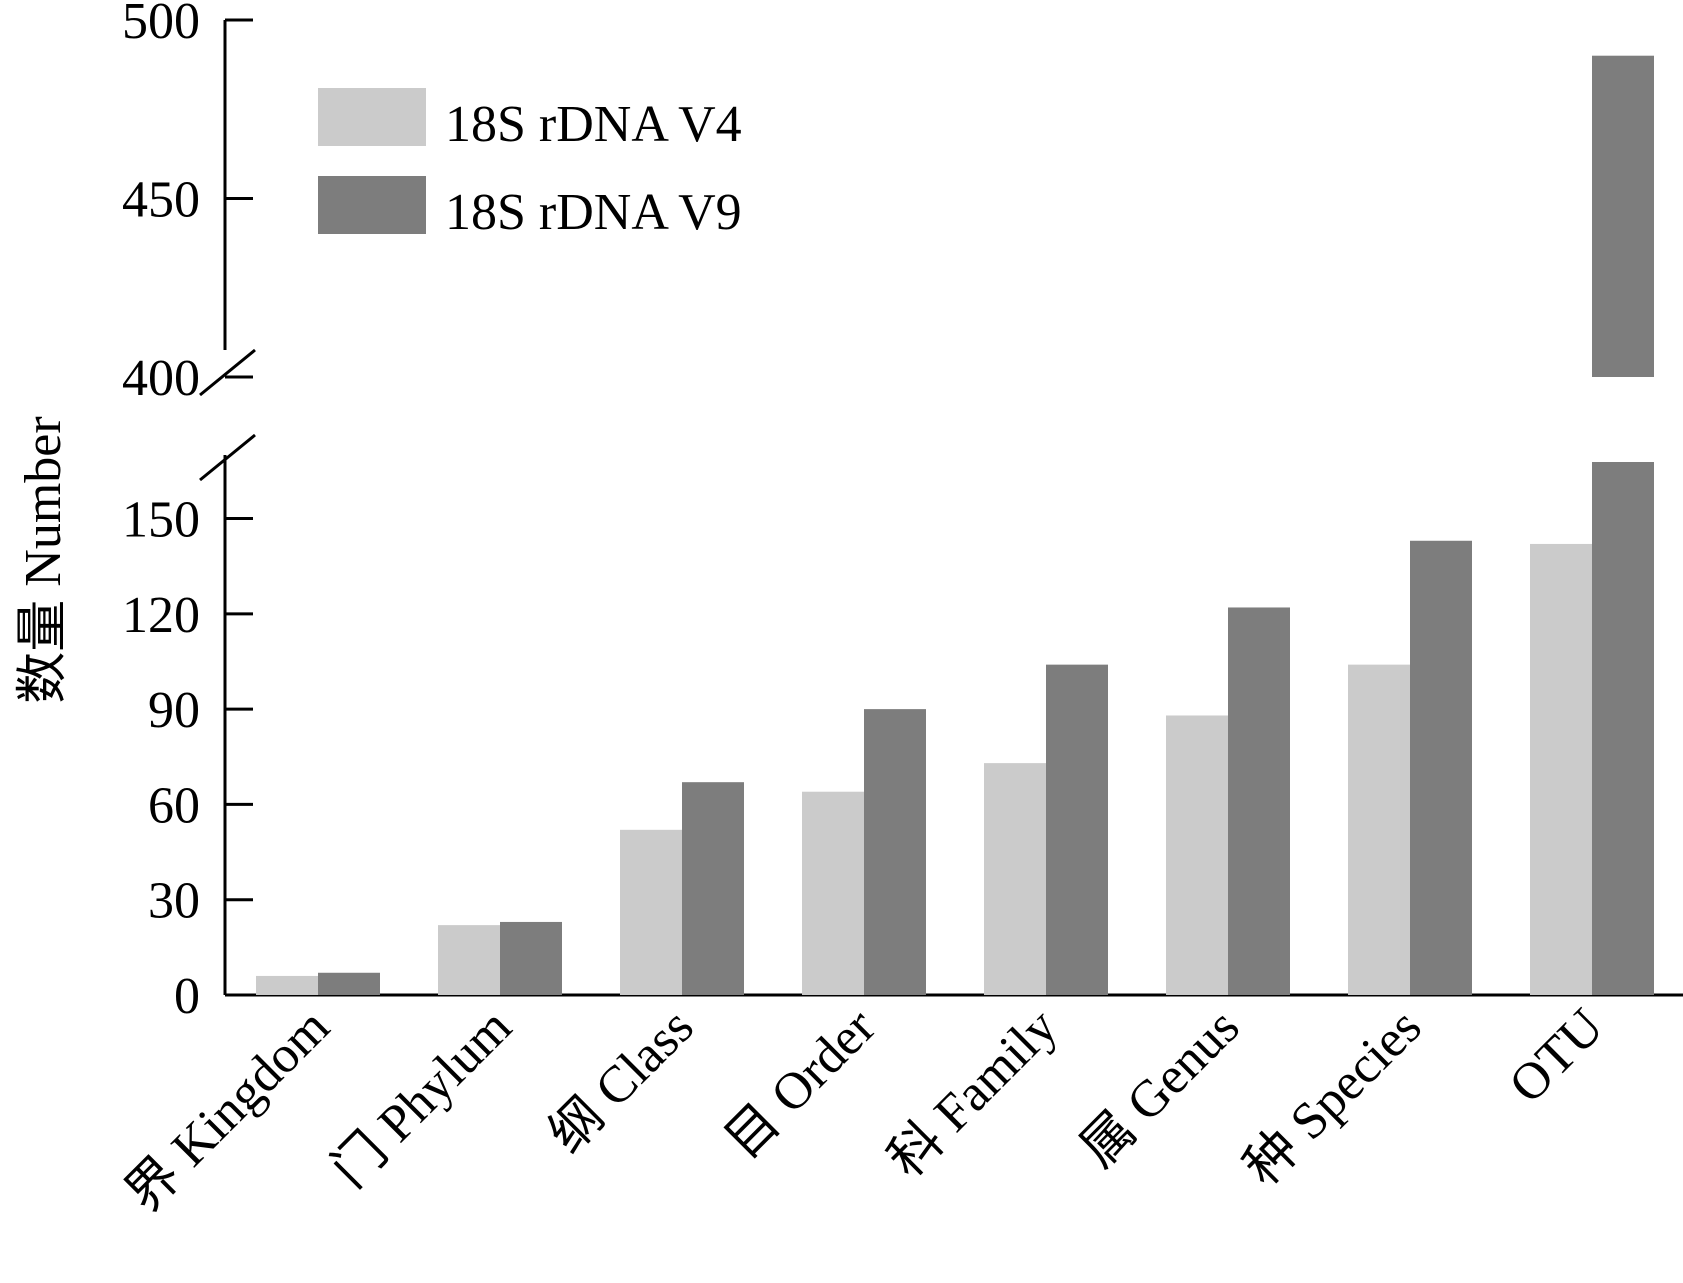  I want to click on legend-label-v9: 18S rDNA V9, so click(593, 212).